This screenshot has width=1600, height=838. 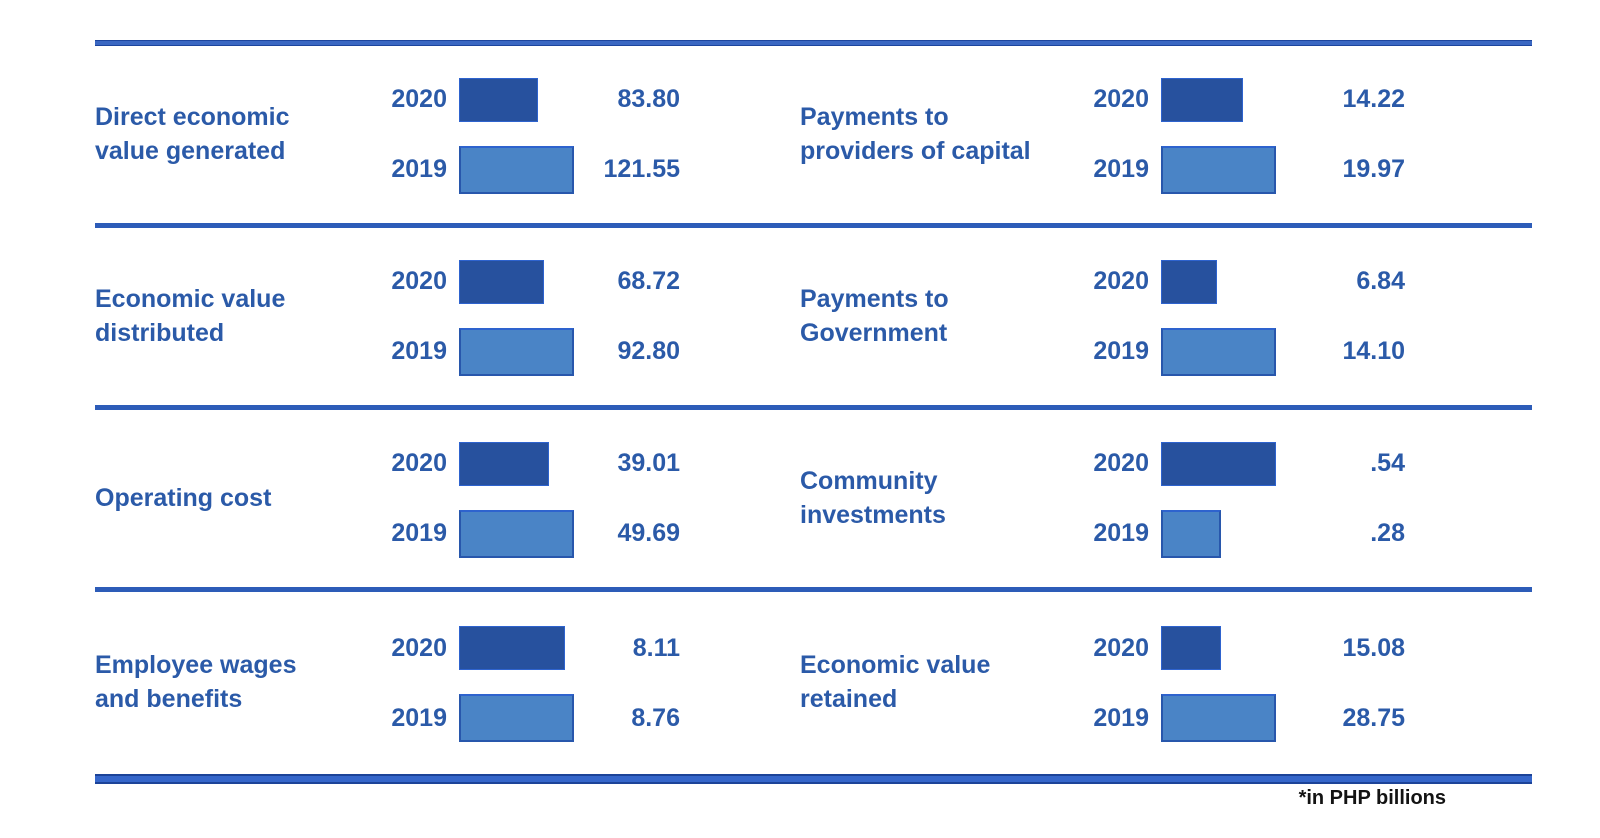 I want to click on value-label: 6.84, so click(x=1380, y=281).